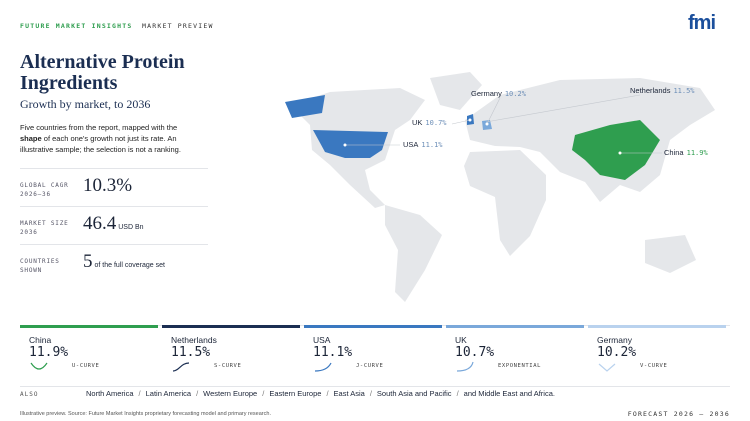 This screenshot has height=421, width=750. What do you see at coordinates (650, 90) in the screenshot?
I see `map-label-country: Netherlands` at bounding box center [650, 90].